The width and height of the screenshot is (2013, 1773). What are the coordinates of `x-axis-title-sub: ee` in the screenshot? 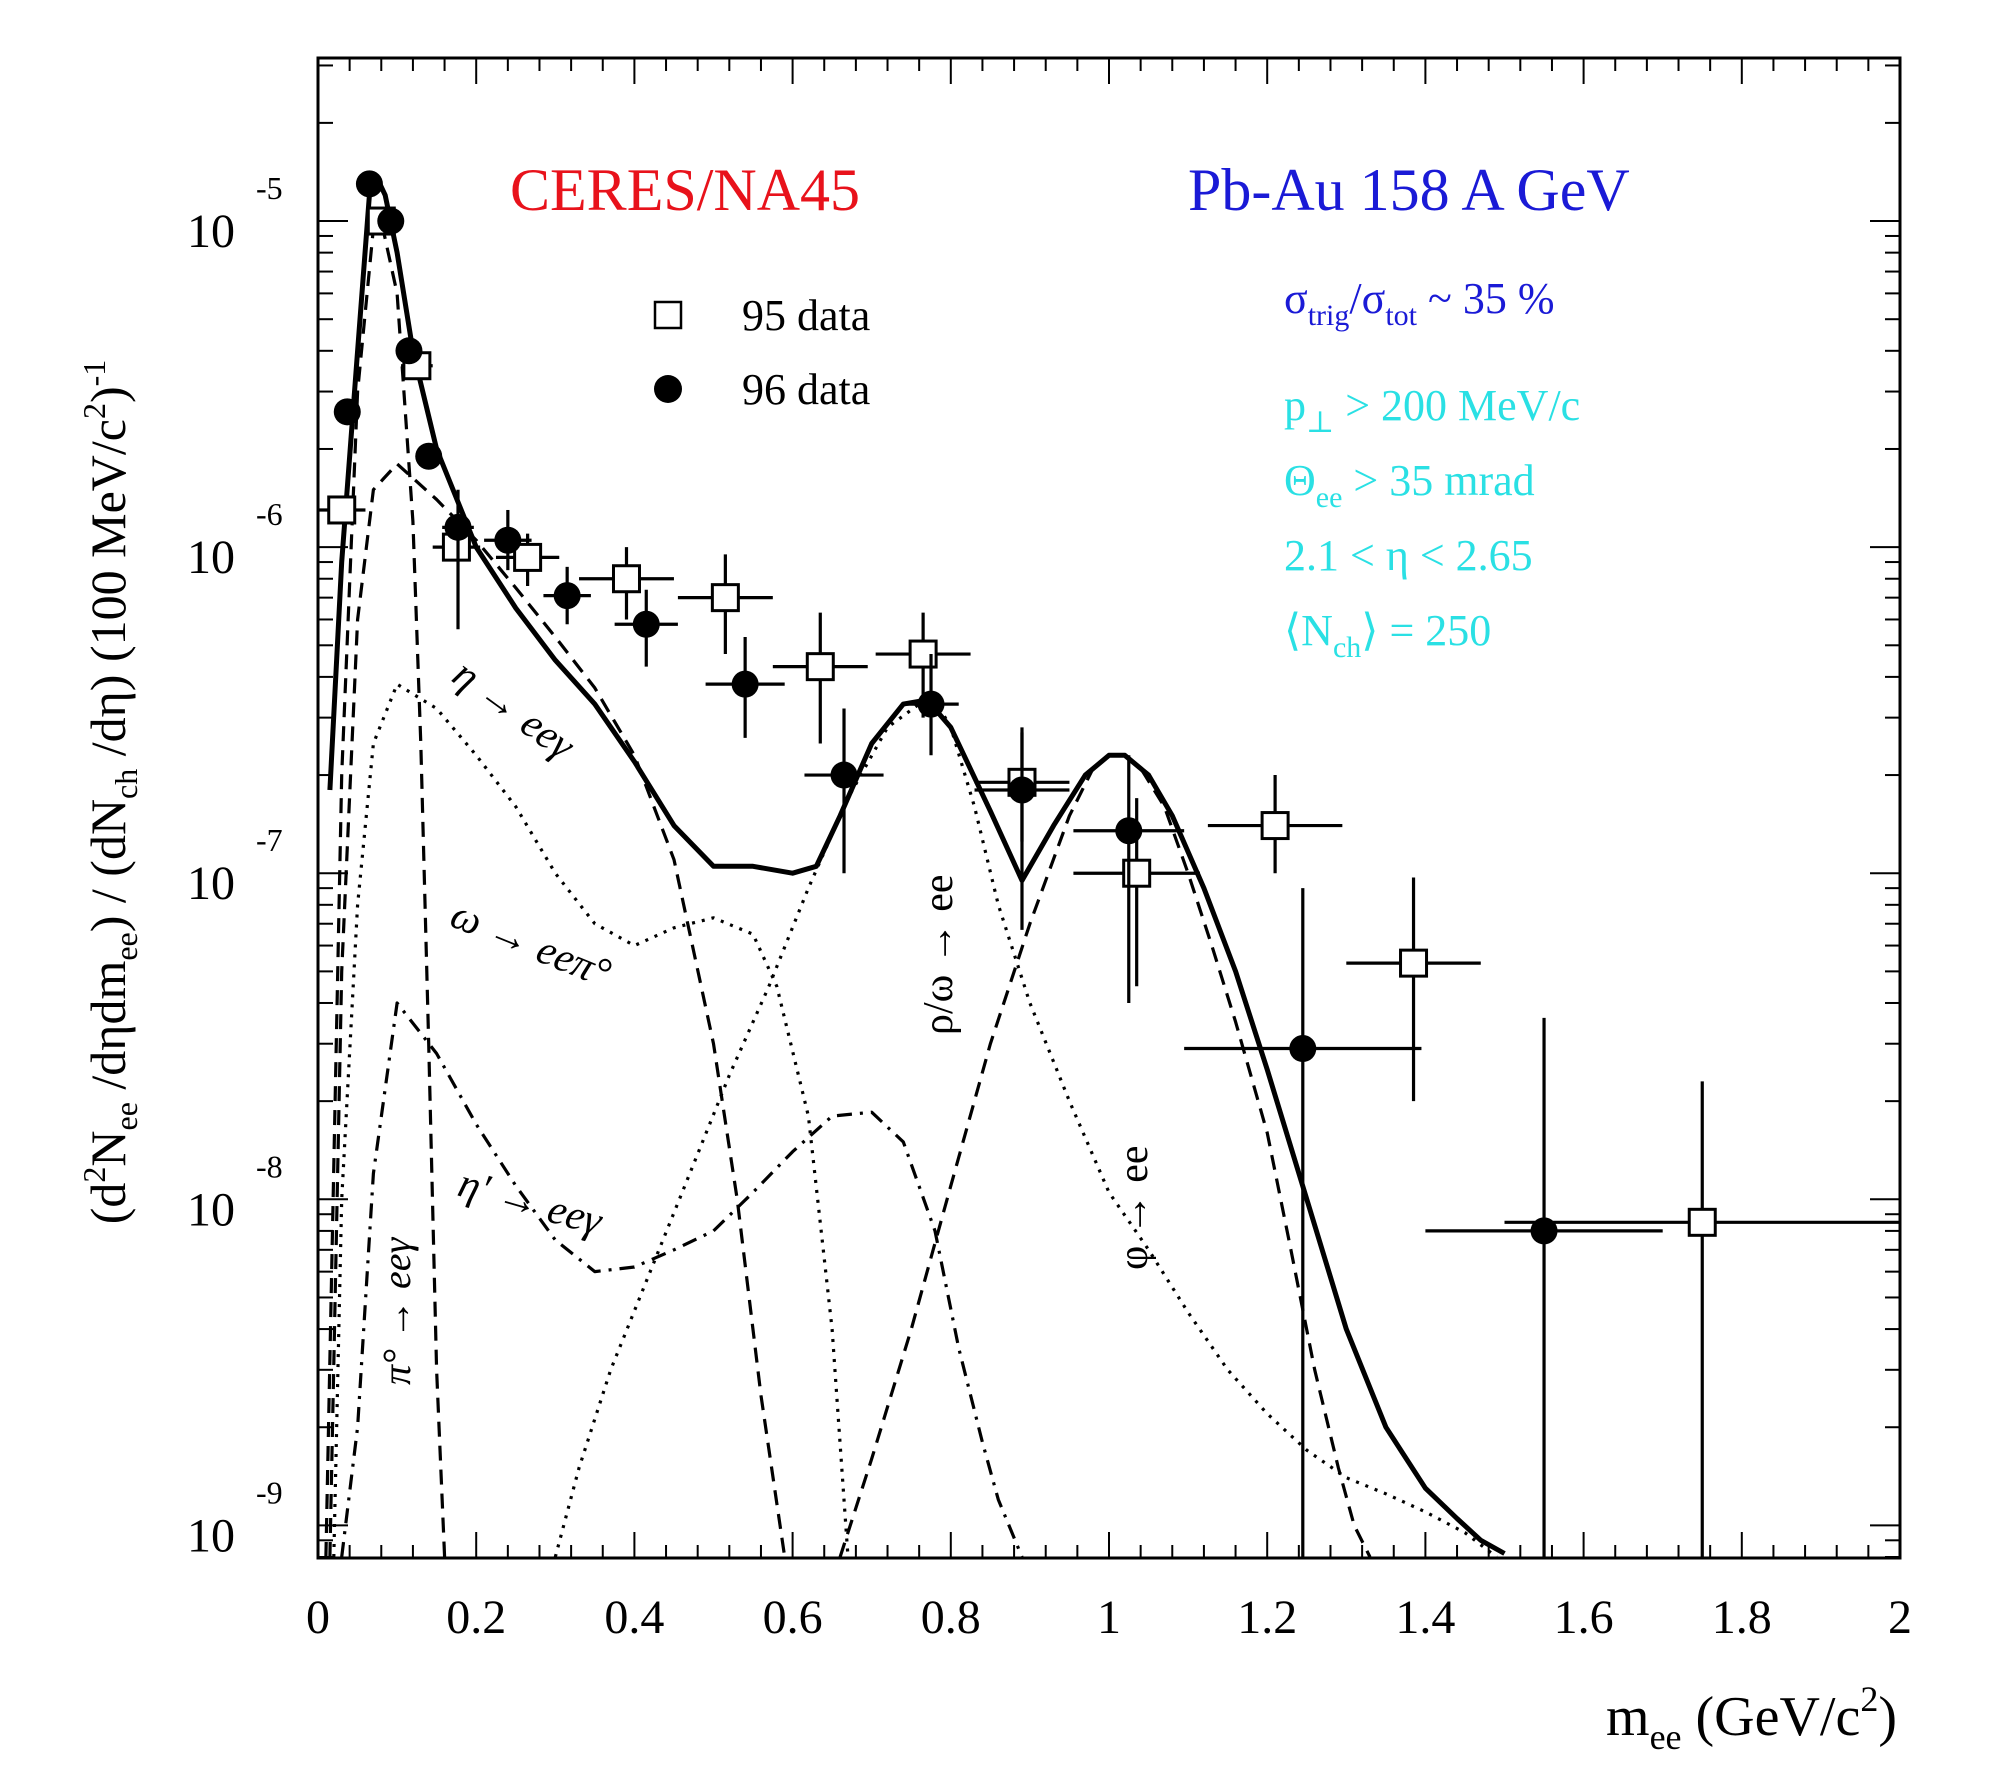 It's located at (1666, 1737).